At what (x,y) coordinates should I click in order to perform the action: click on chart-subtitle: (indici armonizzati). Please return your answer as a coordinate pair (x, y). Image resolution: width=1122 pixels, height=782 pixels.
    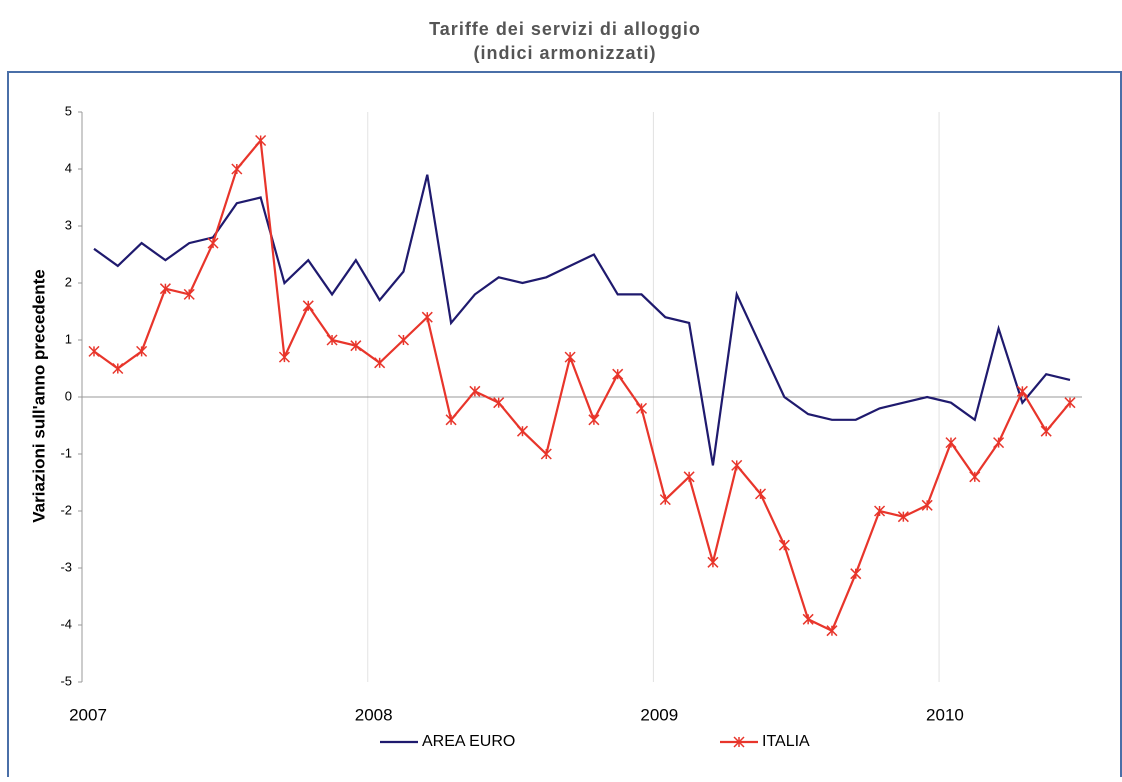
    Looking at the image, I should click on (564, 53).